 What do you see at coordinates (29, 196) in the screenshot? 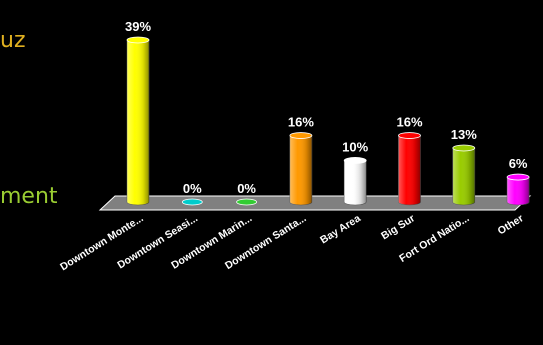
I see `partial-text-bottom: ment` at bounding box center [29, 196].